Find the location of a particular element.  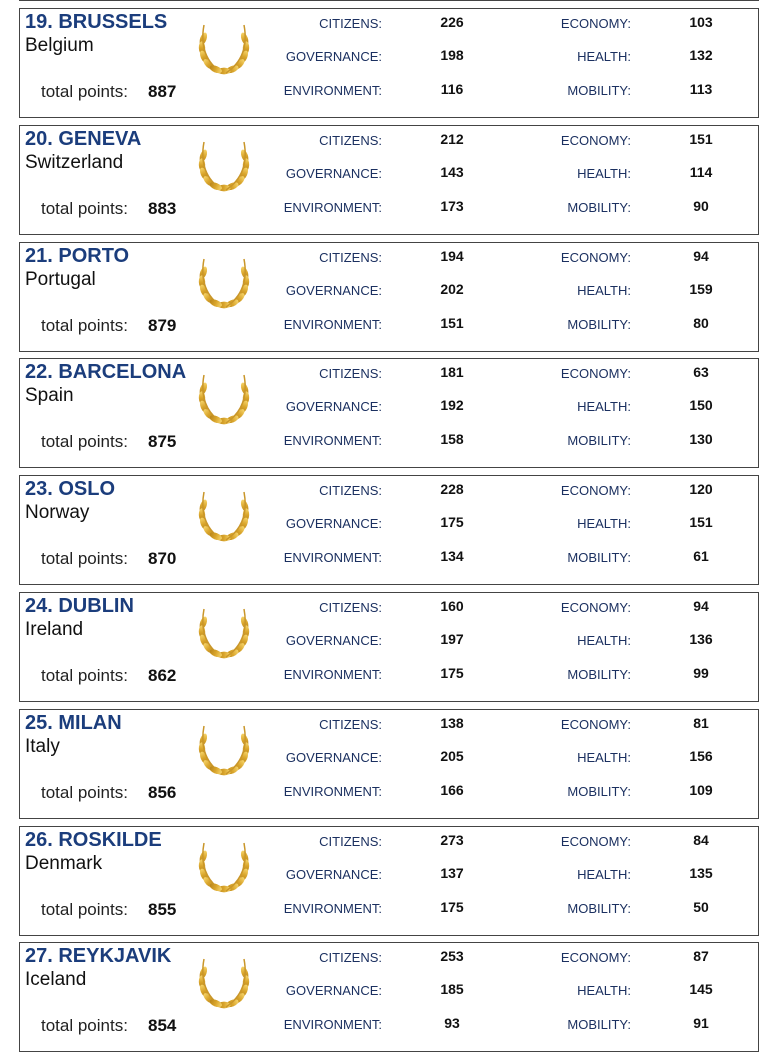

metric-value: 205 is located at coordinates (452, 755).